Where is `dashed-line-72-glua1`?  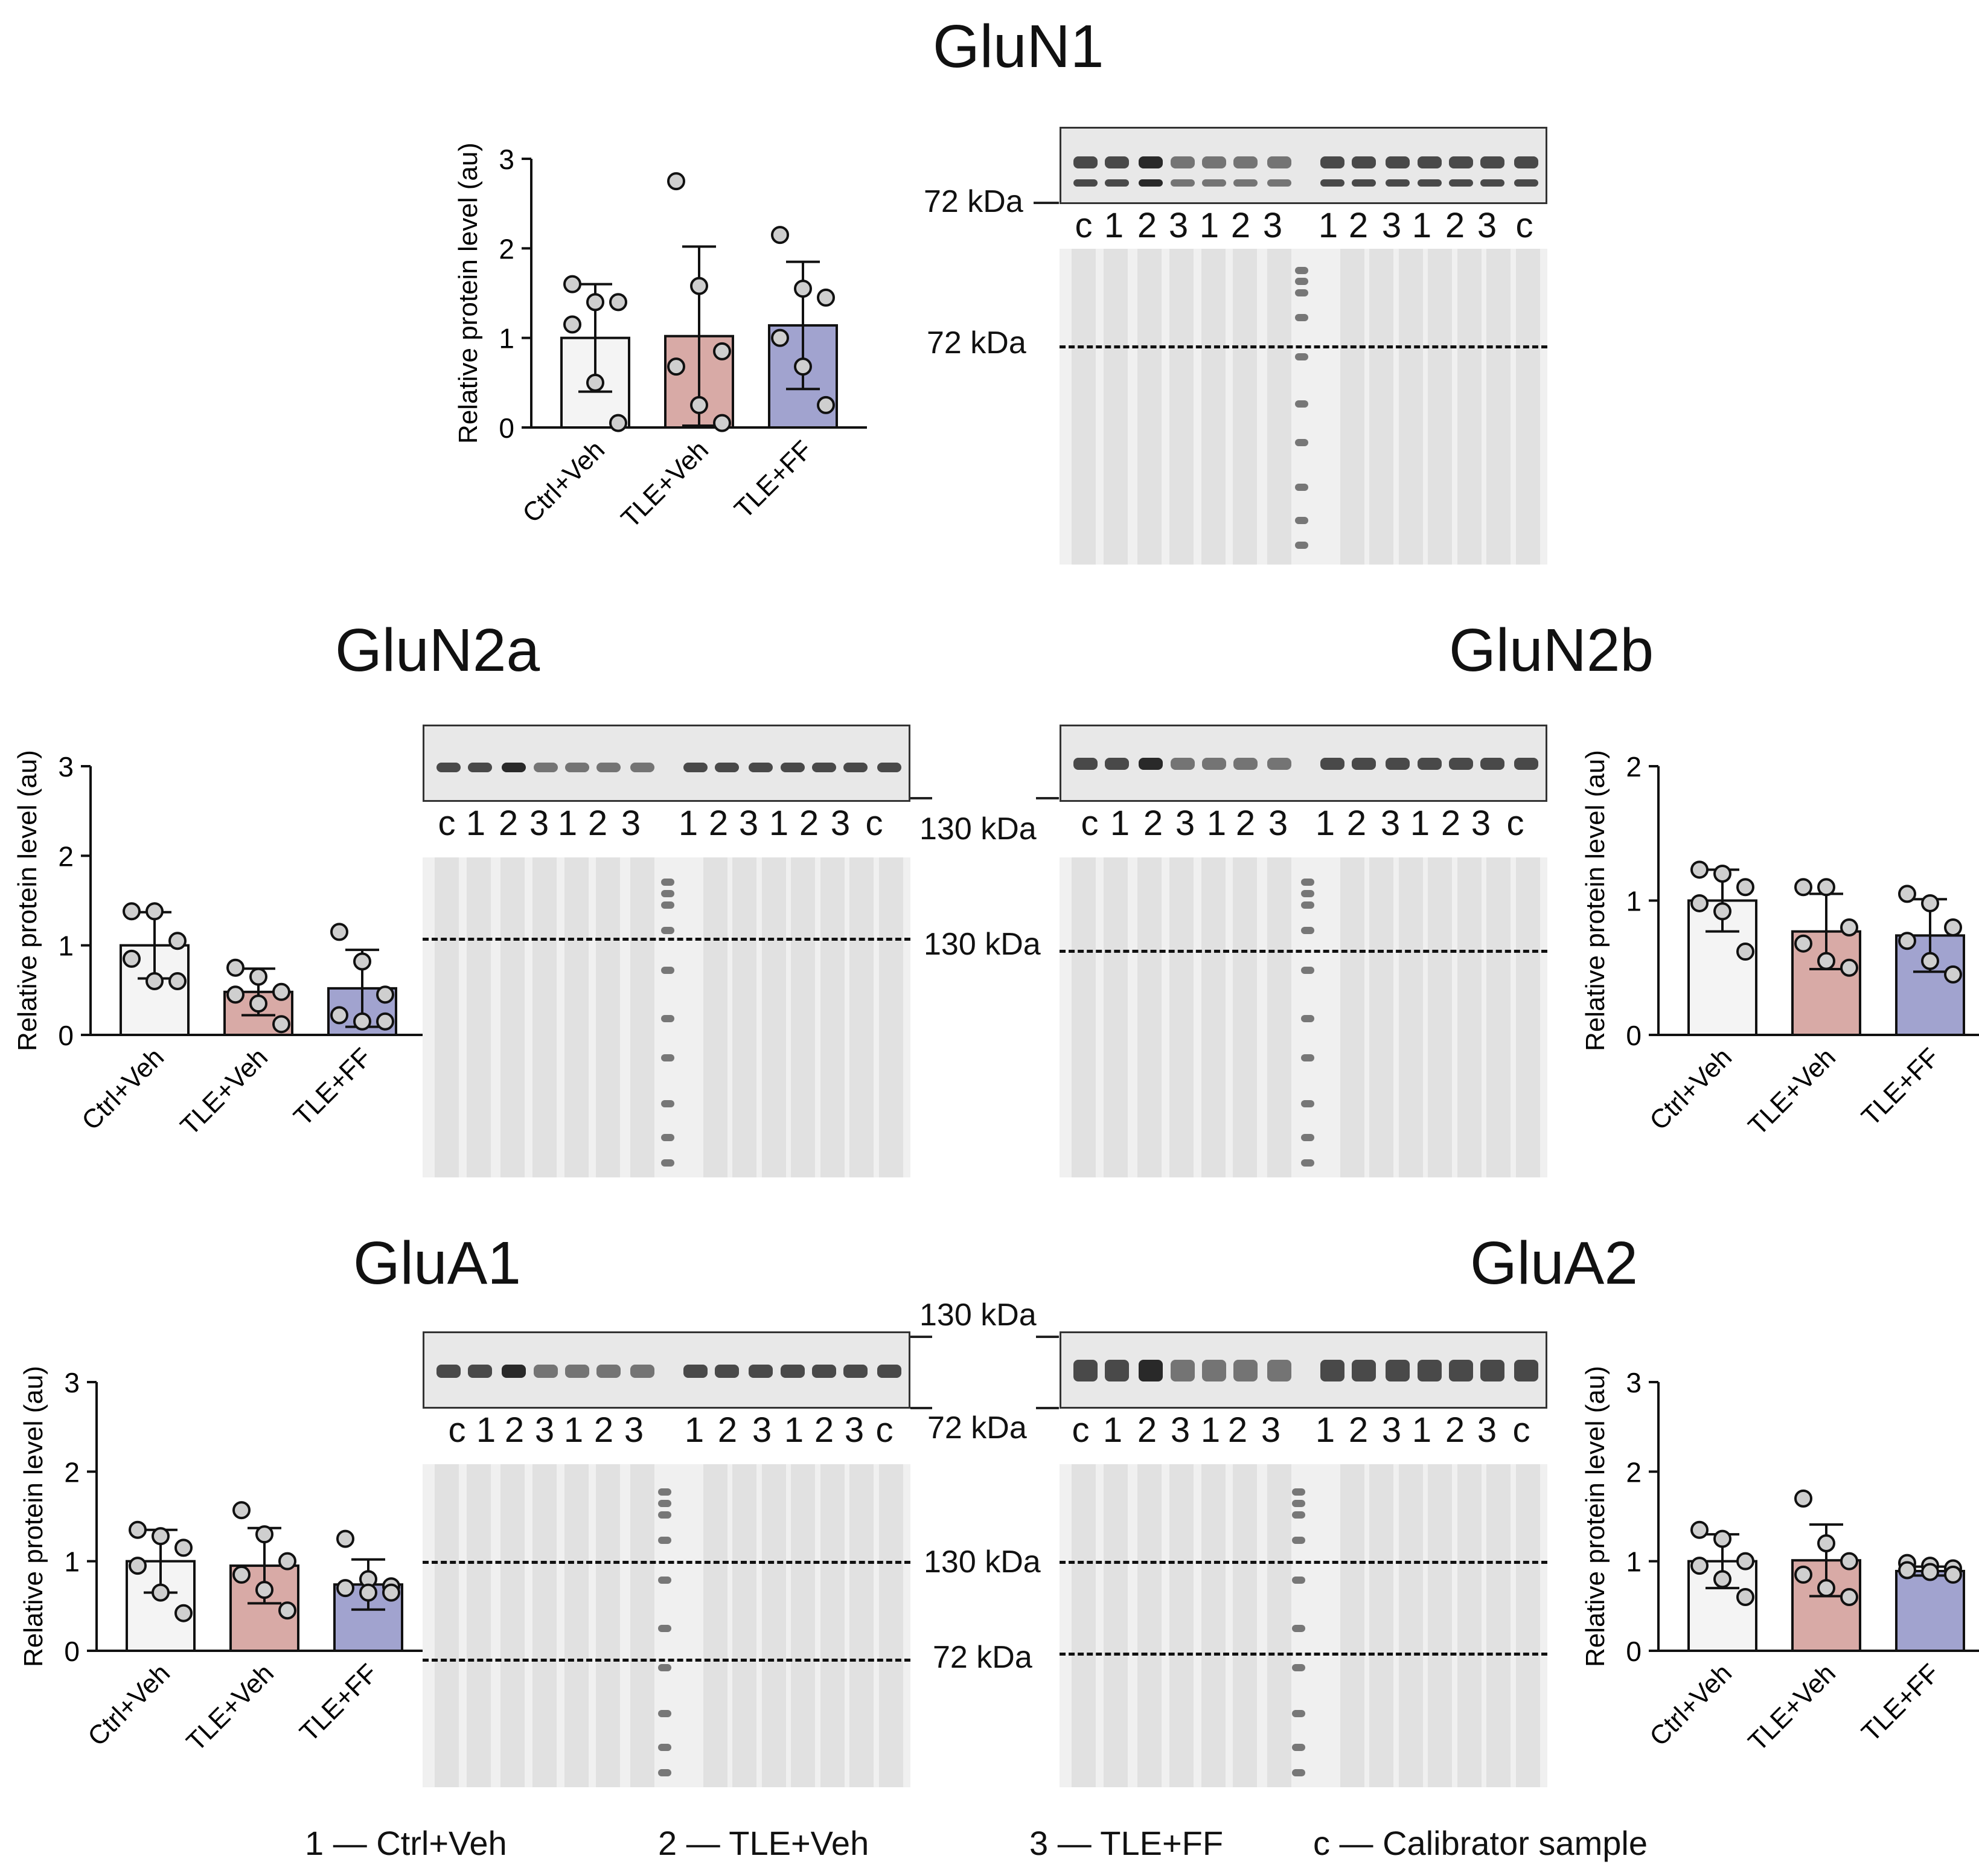 dashed-line-72-glua1 is located at coordinates (666, 1660).